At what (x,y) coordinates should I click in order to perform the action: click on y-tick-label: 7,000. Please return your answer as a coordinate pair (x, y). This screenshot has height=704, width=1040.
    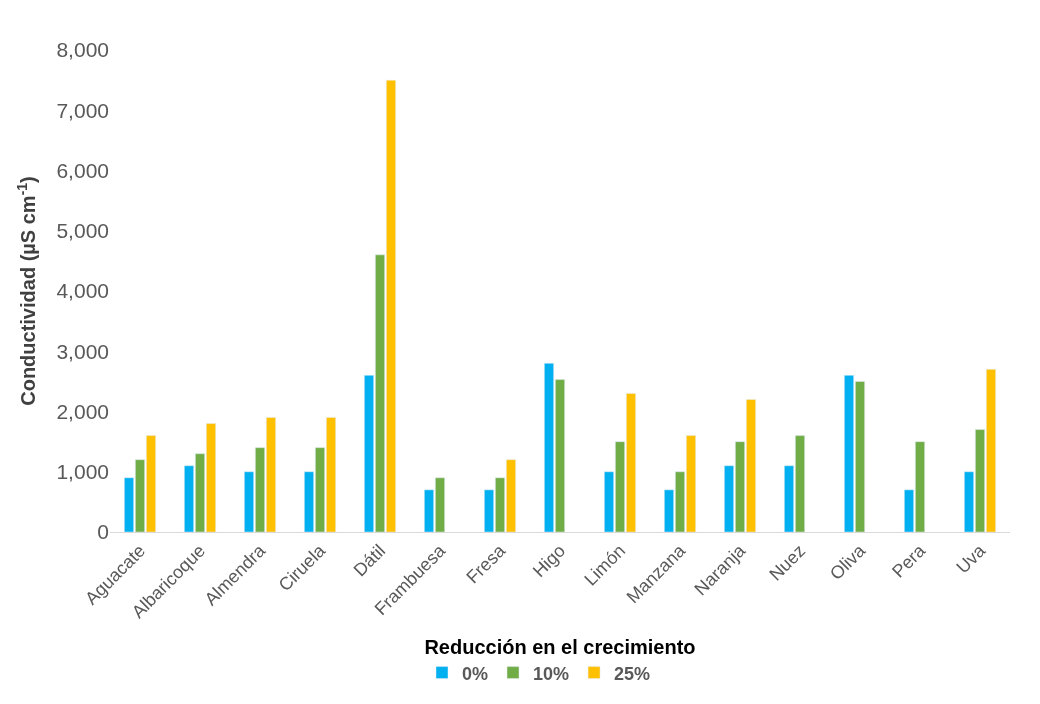
    Looking at the image, I should click on (82, 110).